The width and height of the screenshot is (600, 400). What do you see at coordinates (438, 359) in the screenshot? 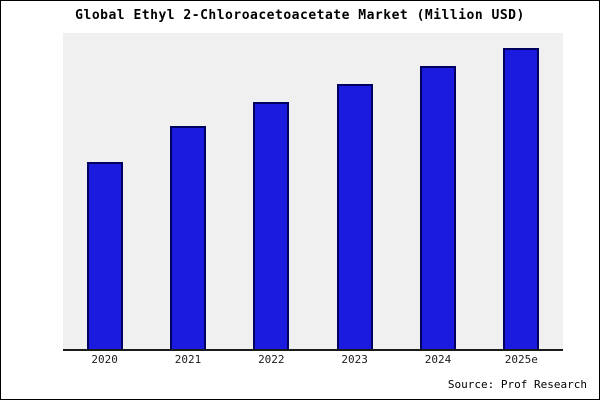
I see `x-tick-label: 2024` at bounding box center [438, 359].